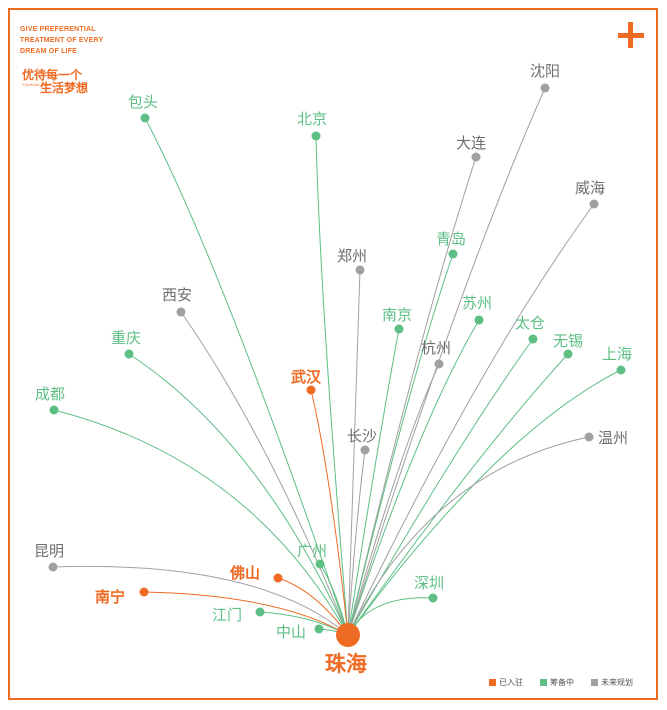 This screenshot has width=667, height=710. I want to click on city-label: 长沙, so click(362, 436).